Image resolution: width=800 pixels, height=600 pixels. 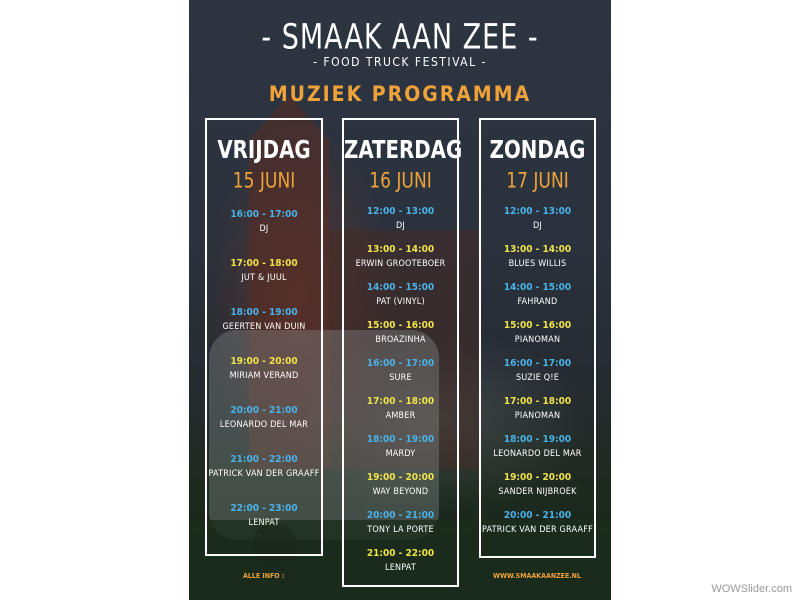 I want to click on slot-act: SURE, so click(x=400, y=378).